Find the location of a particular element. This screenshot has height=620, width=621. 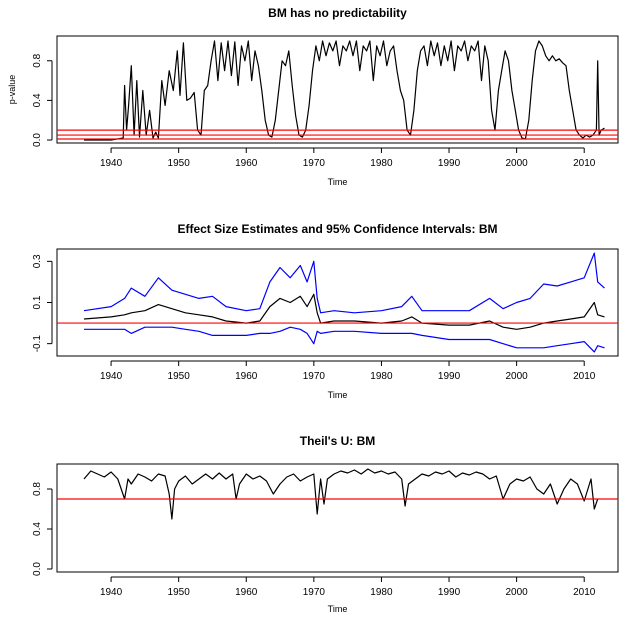

chart-3-x-tick-label: 1990 is located at coordinates (449, 592).